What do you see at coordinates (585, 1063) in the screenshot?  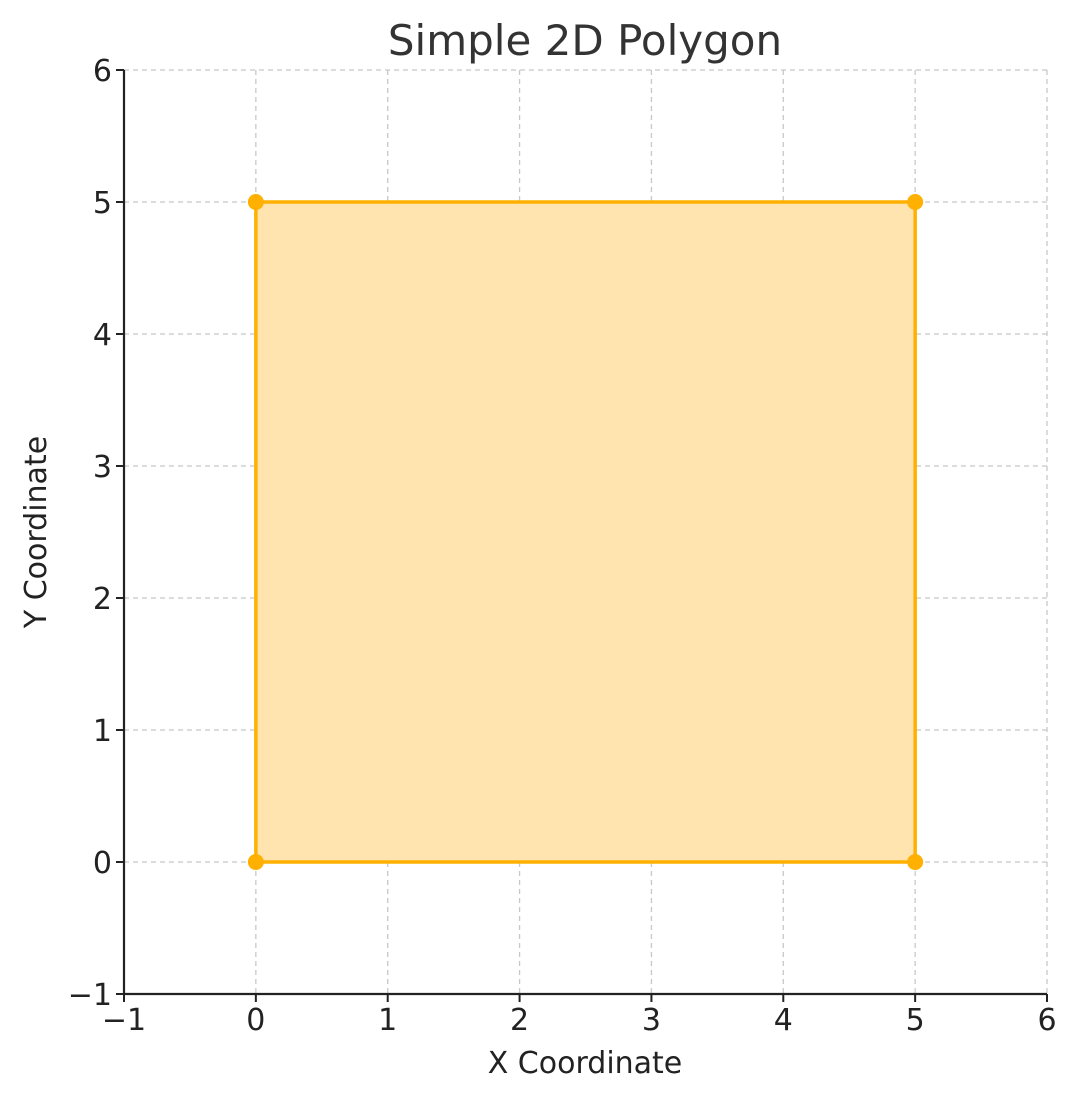 I see `x-axis-label: X Coordinate` at bounding box center [585, 1063].